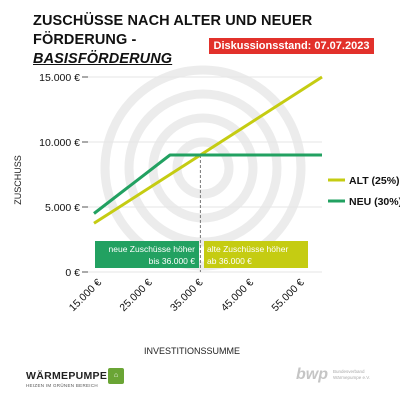 The width and height of the screenshot is (400, 400). I want to click on house-icon: ⌂, so click(116, 376).